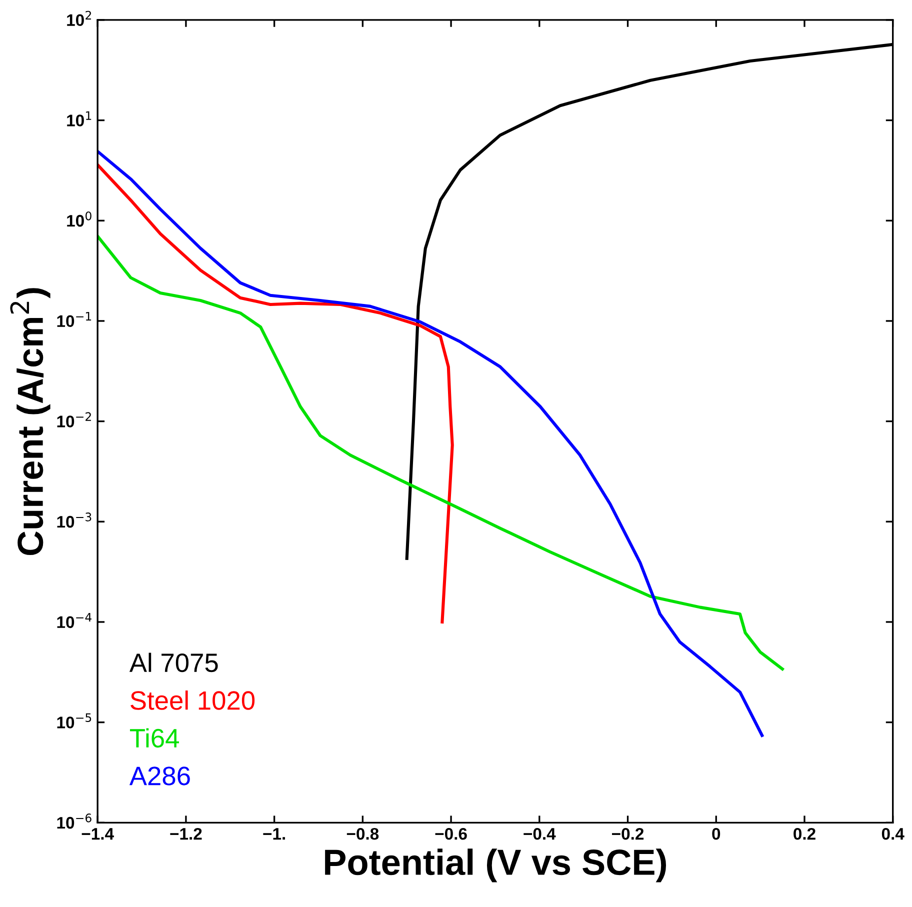 The image size is (912, 907). I want to click on x-tick-label: −1., so click(274, 834).